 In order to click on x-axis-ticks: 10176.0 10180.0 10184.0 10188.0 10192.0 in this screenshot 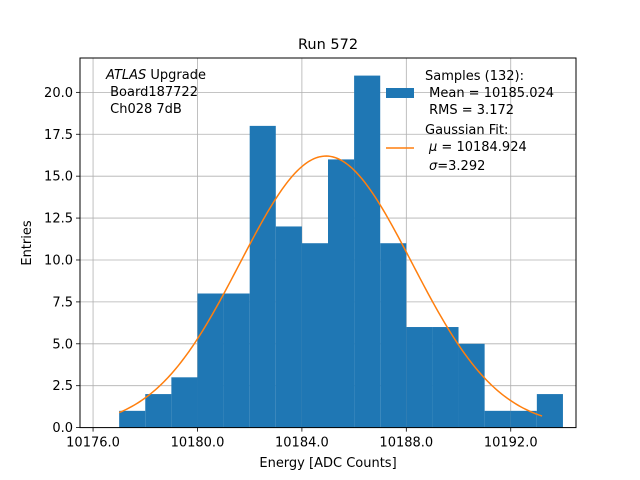, I will do `click(302, 439)`.